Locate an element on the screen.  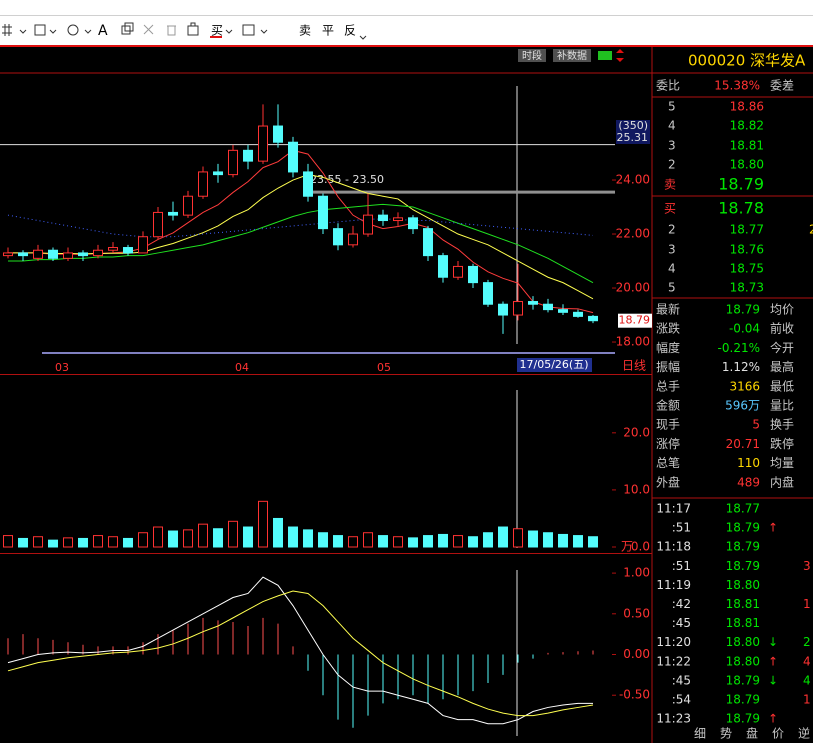
toolbar-label: 反 is located at coordinates (350, 31).